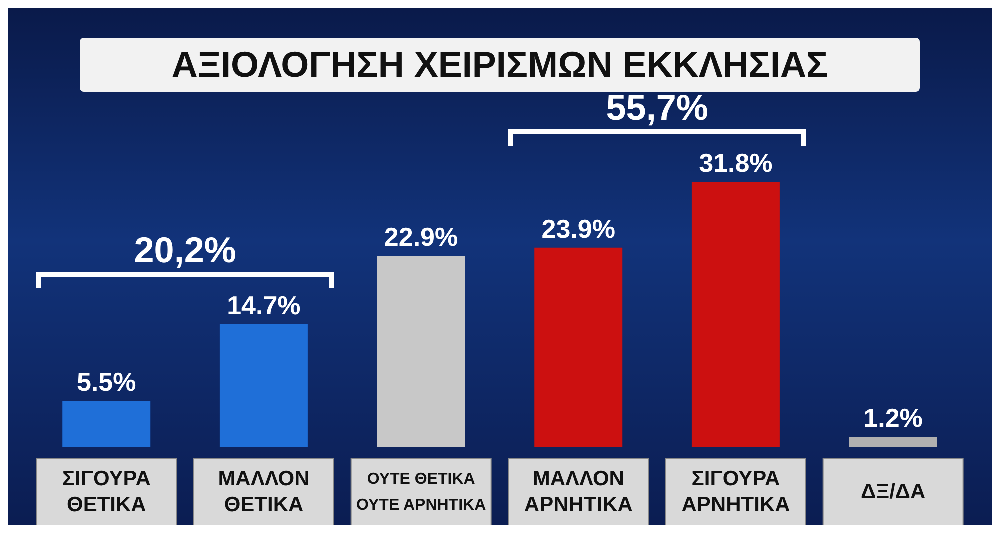 The height and width of the screenshot is (533, 1000). What do you see at coordinates (500, 64) in the screenshot?
I see `chart-title: ΑΞΙΟΛΟΓΗΣΗ ΧΕΙΡΙΣΜΩΝ ΕΚΚΛΗΣΙΑΣ` at bounding box center [500, 64].